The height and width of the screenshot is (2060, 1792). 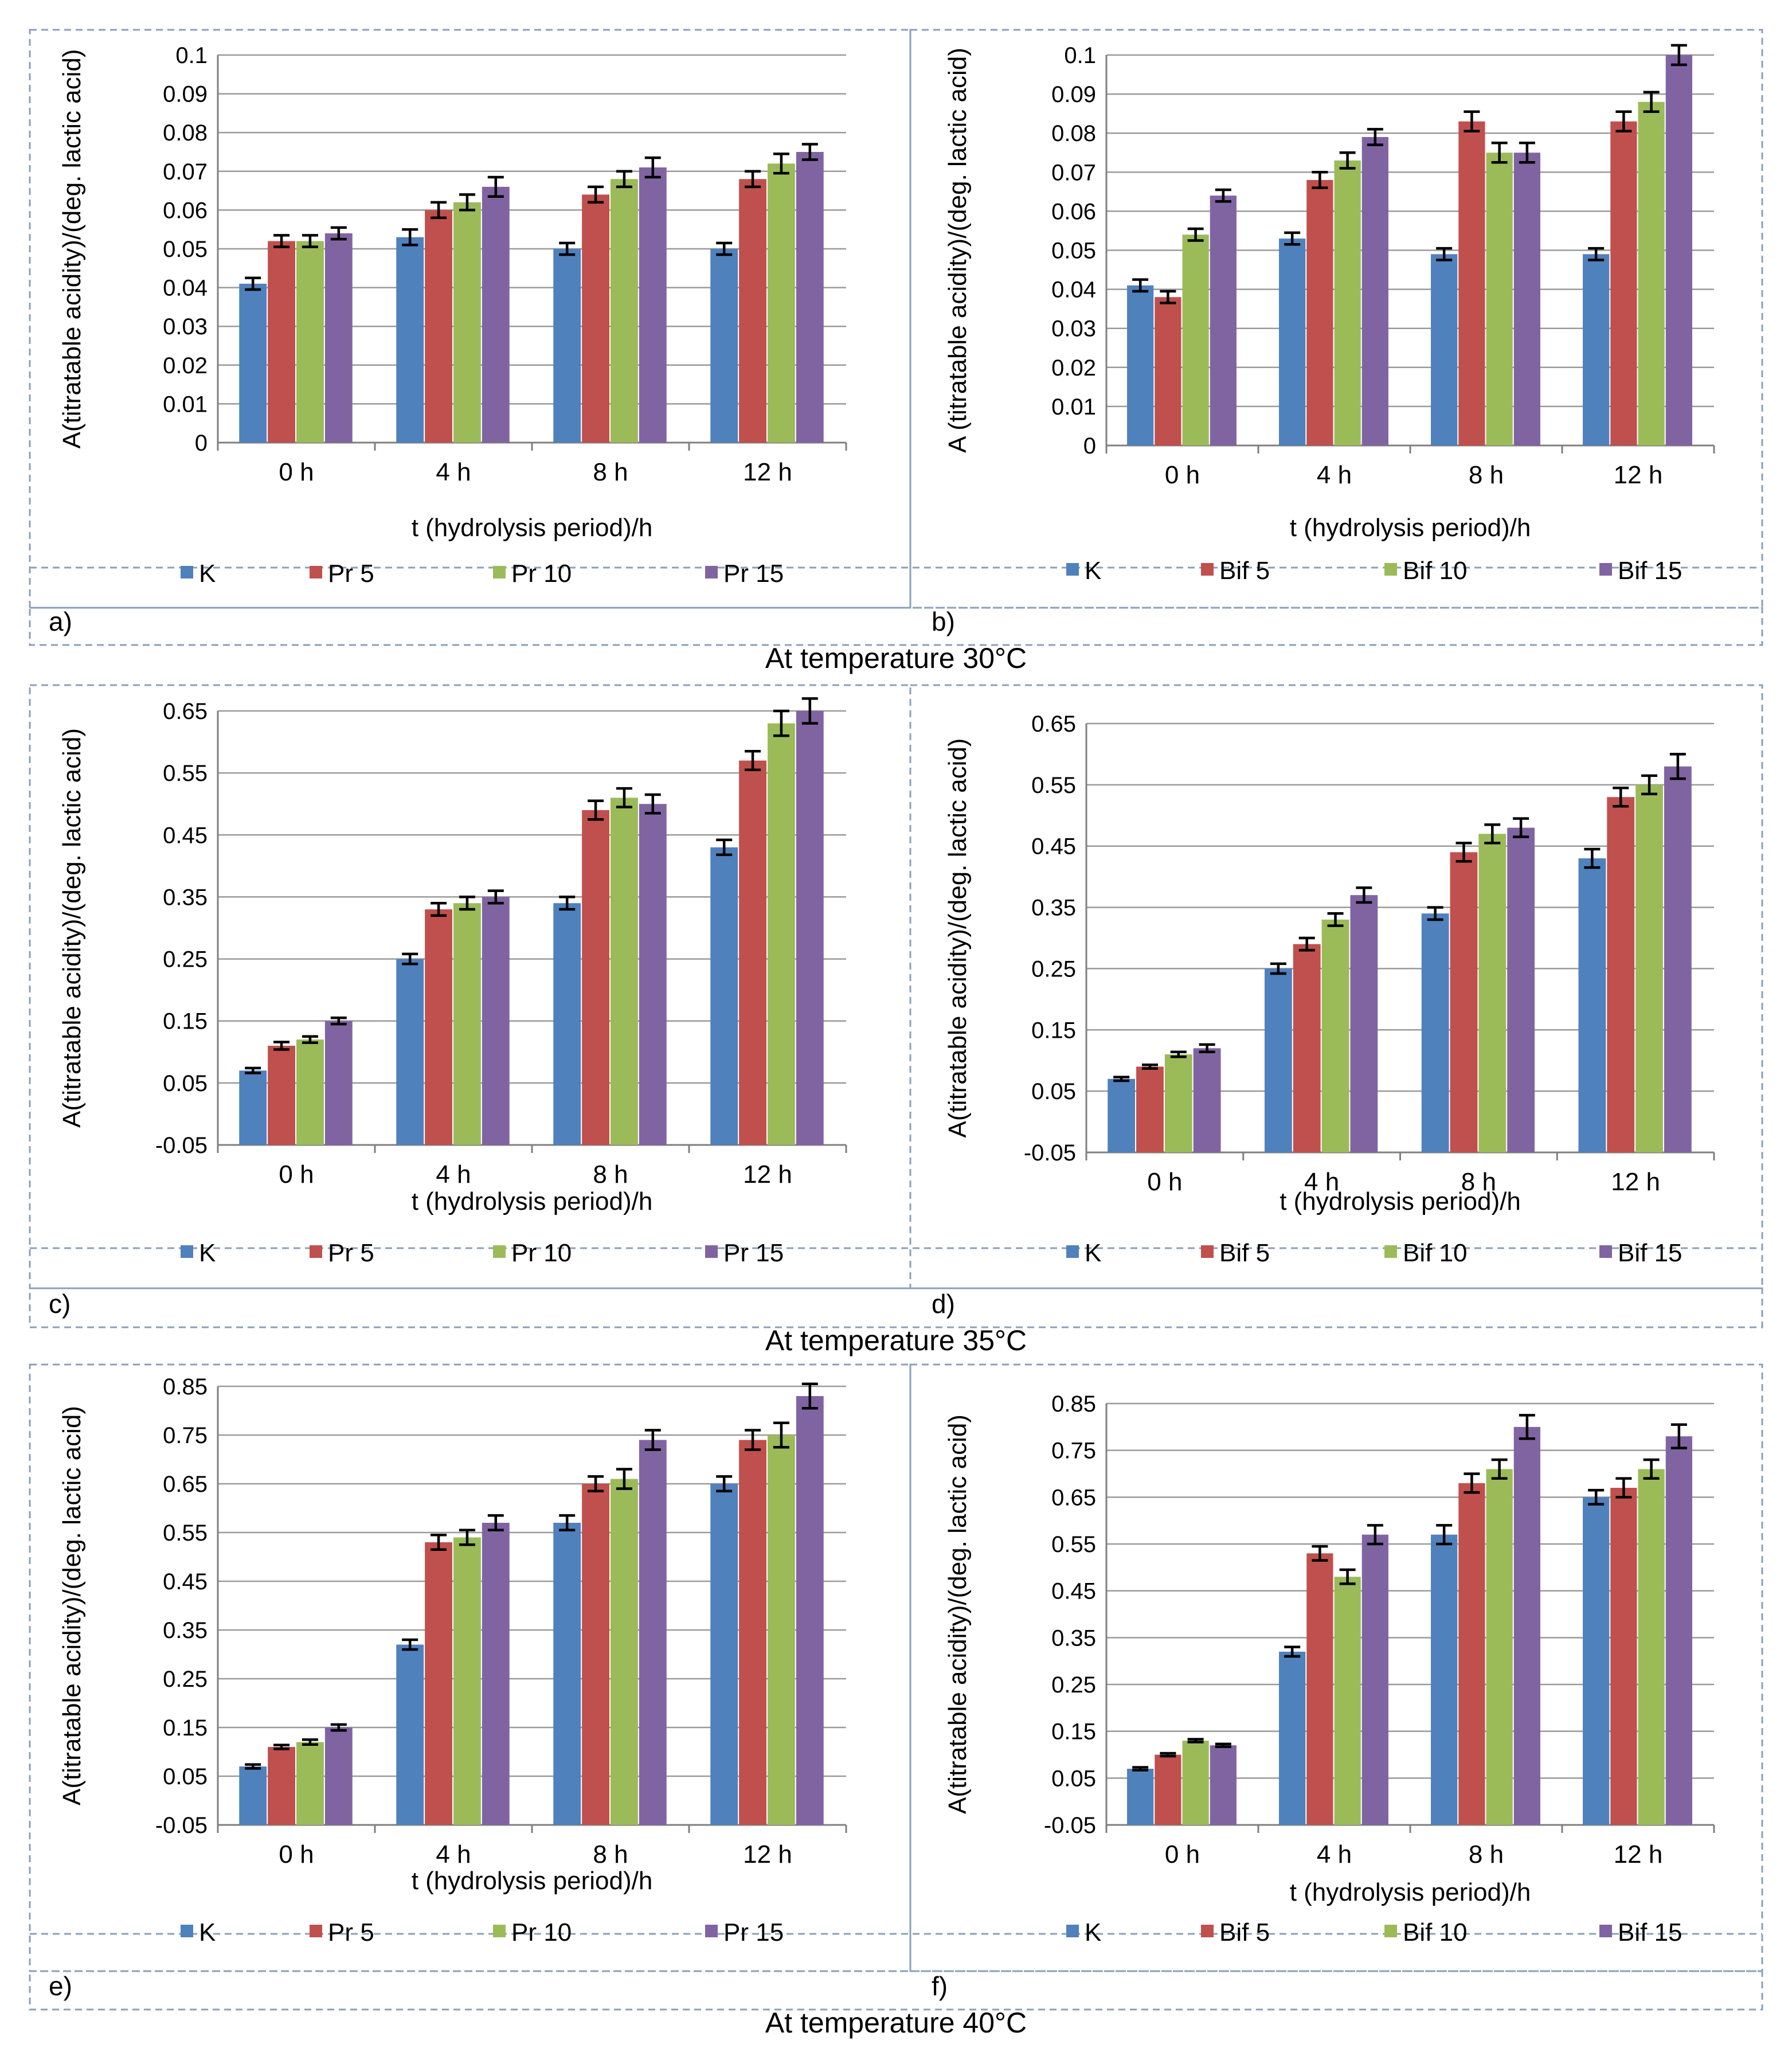 What do you see at coordinates (1073, 211) in the screenshot?
I see `y-tick-label: 0.06` at bounding box center [1073, 211].